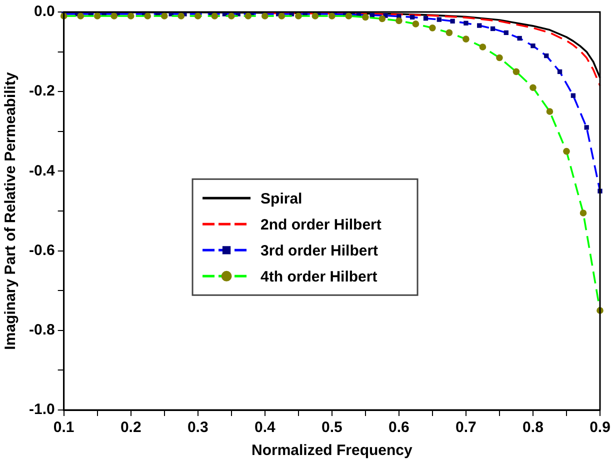 This screenshot has width=615, height=464. I want to click on x-tick-label: 0.1, so click(63, 427).